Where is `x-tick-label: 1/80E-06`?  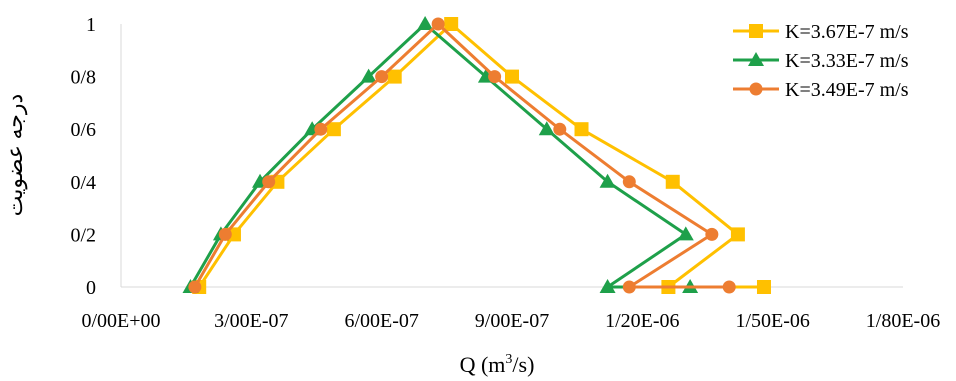 x-tick-label: 1/80E-06 is located at coordinates (903, 321).